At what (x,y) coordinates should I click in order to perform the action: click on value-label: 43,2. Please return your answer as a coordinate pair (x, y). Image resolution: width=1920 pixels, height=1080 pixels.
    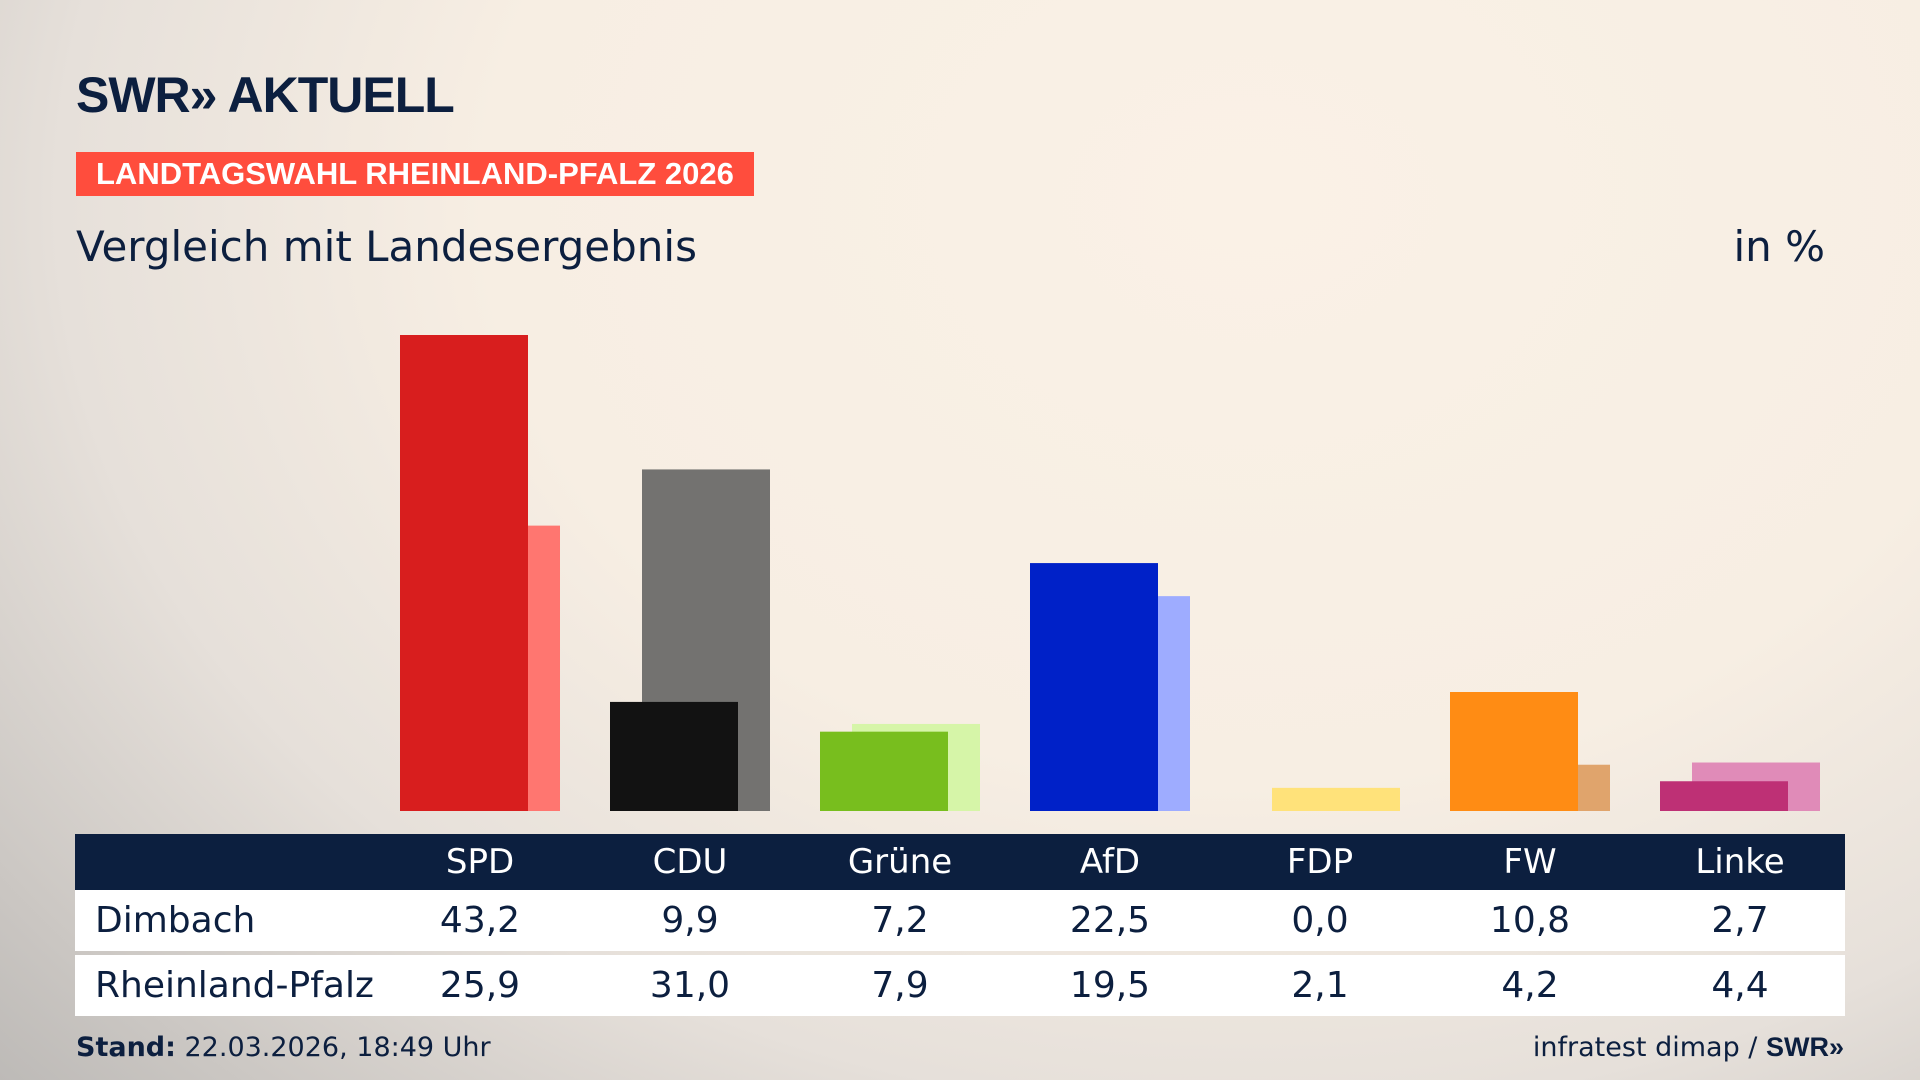
    Looking at the image, I should click on (480, 920).